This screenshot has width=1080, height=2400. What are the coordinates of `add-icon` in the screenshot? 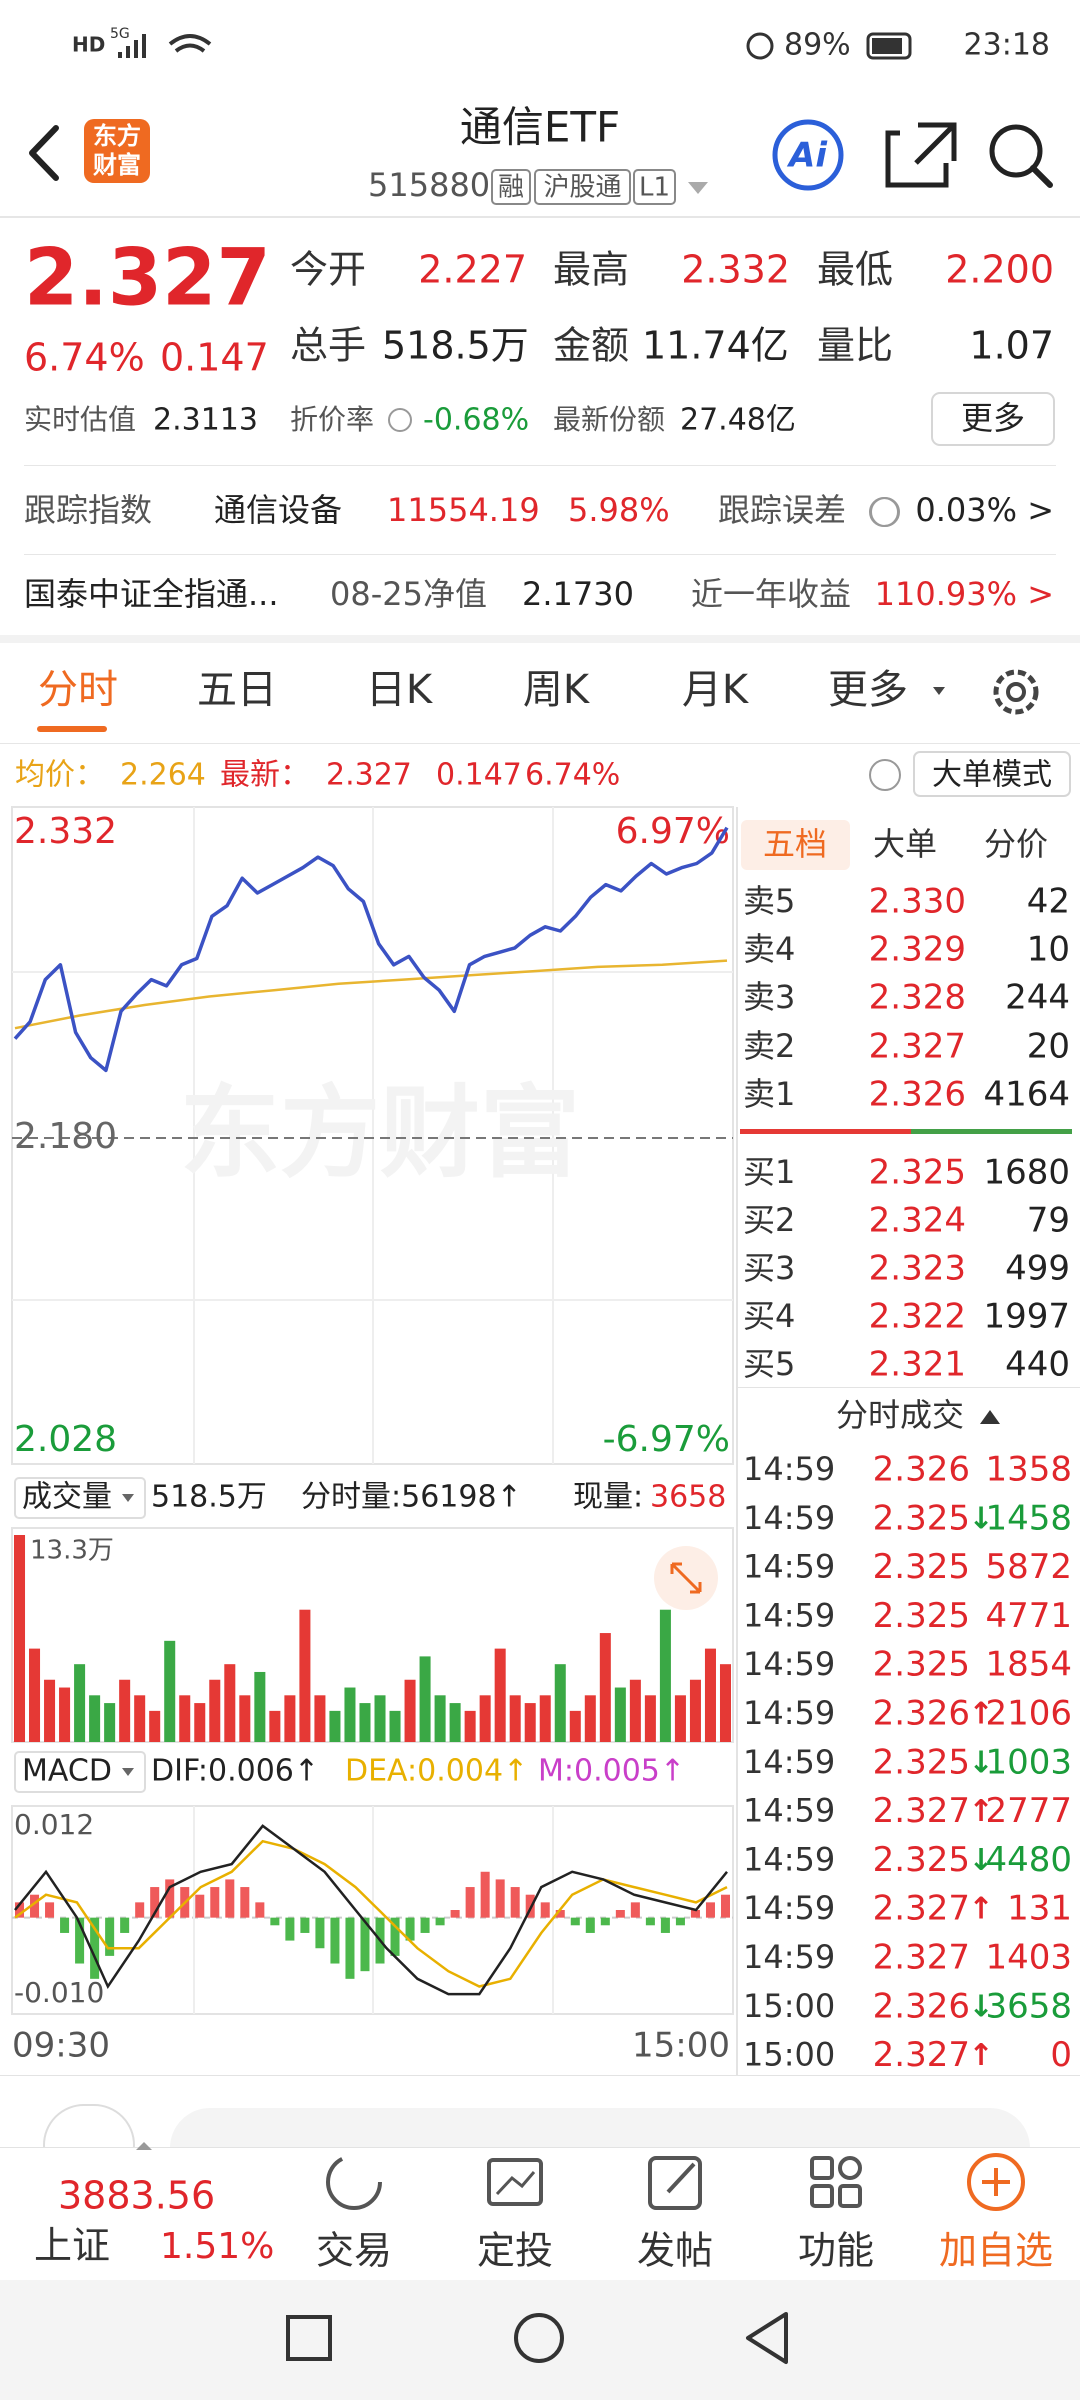 It's located at (996, 2182).